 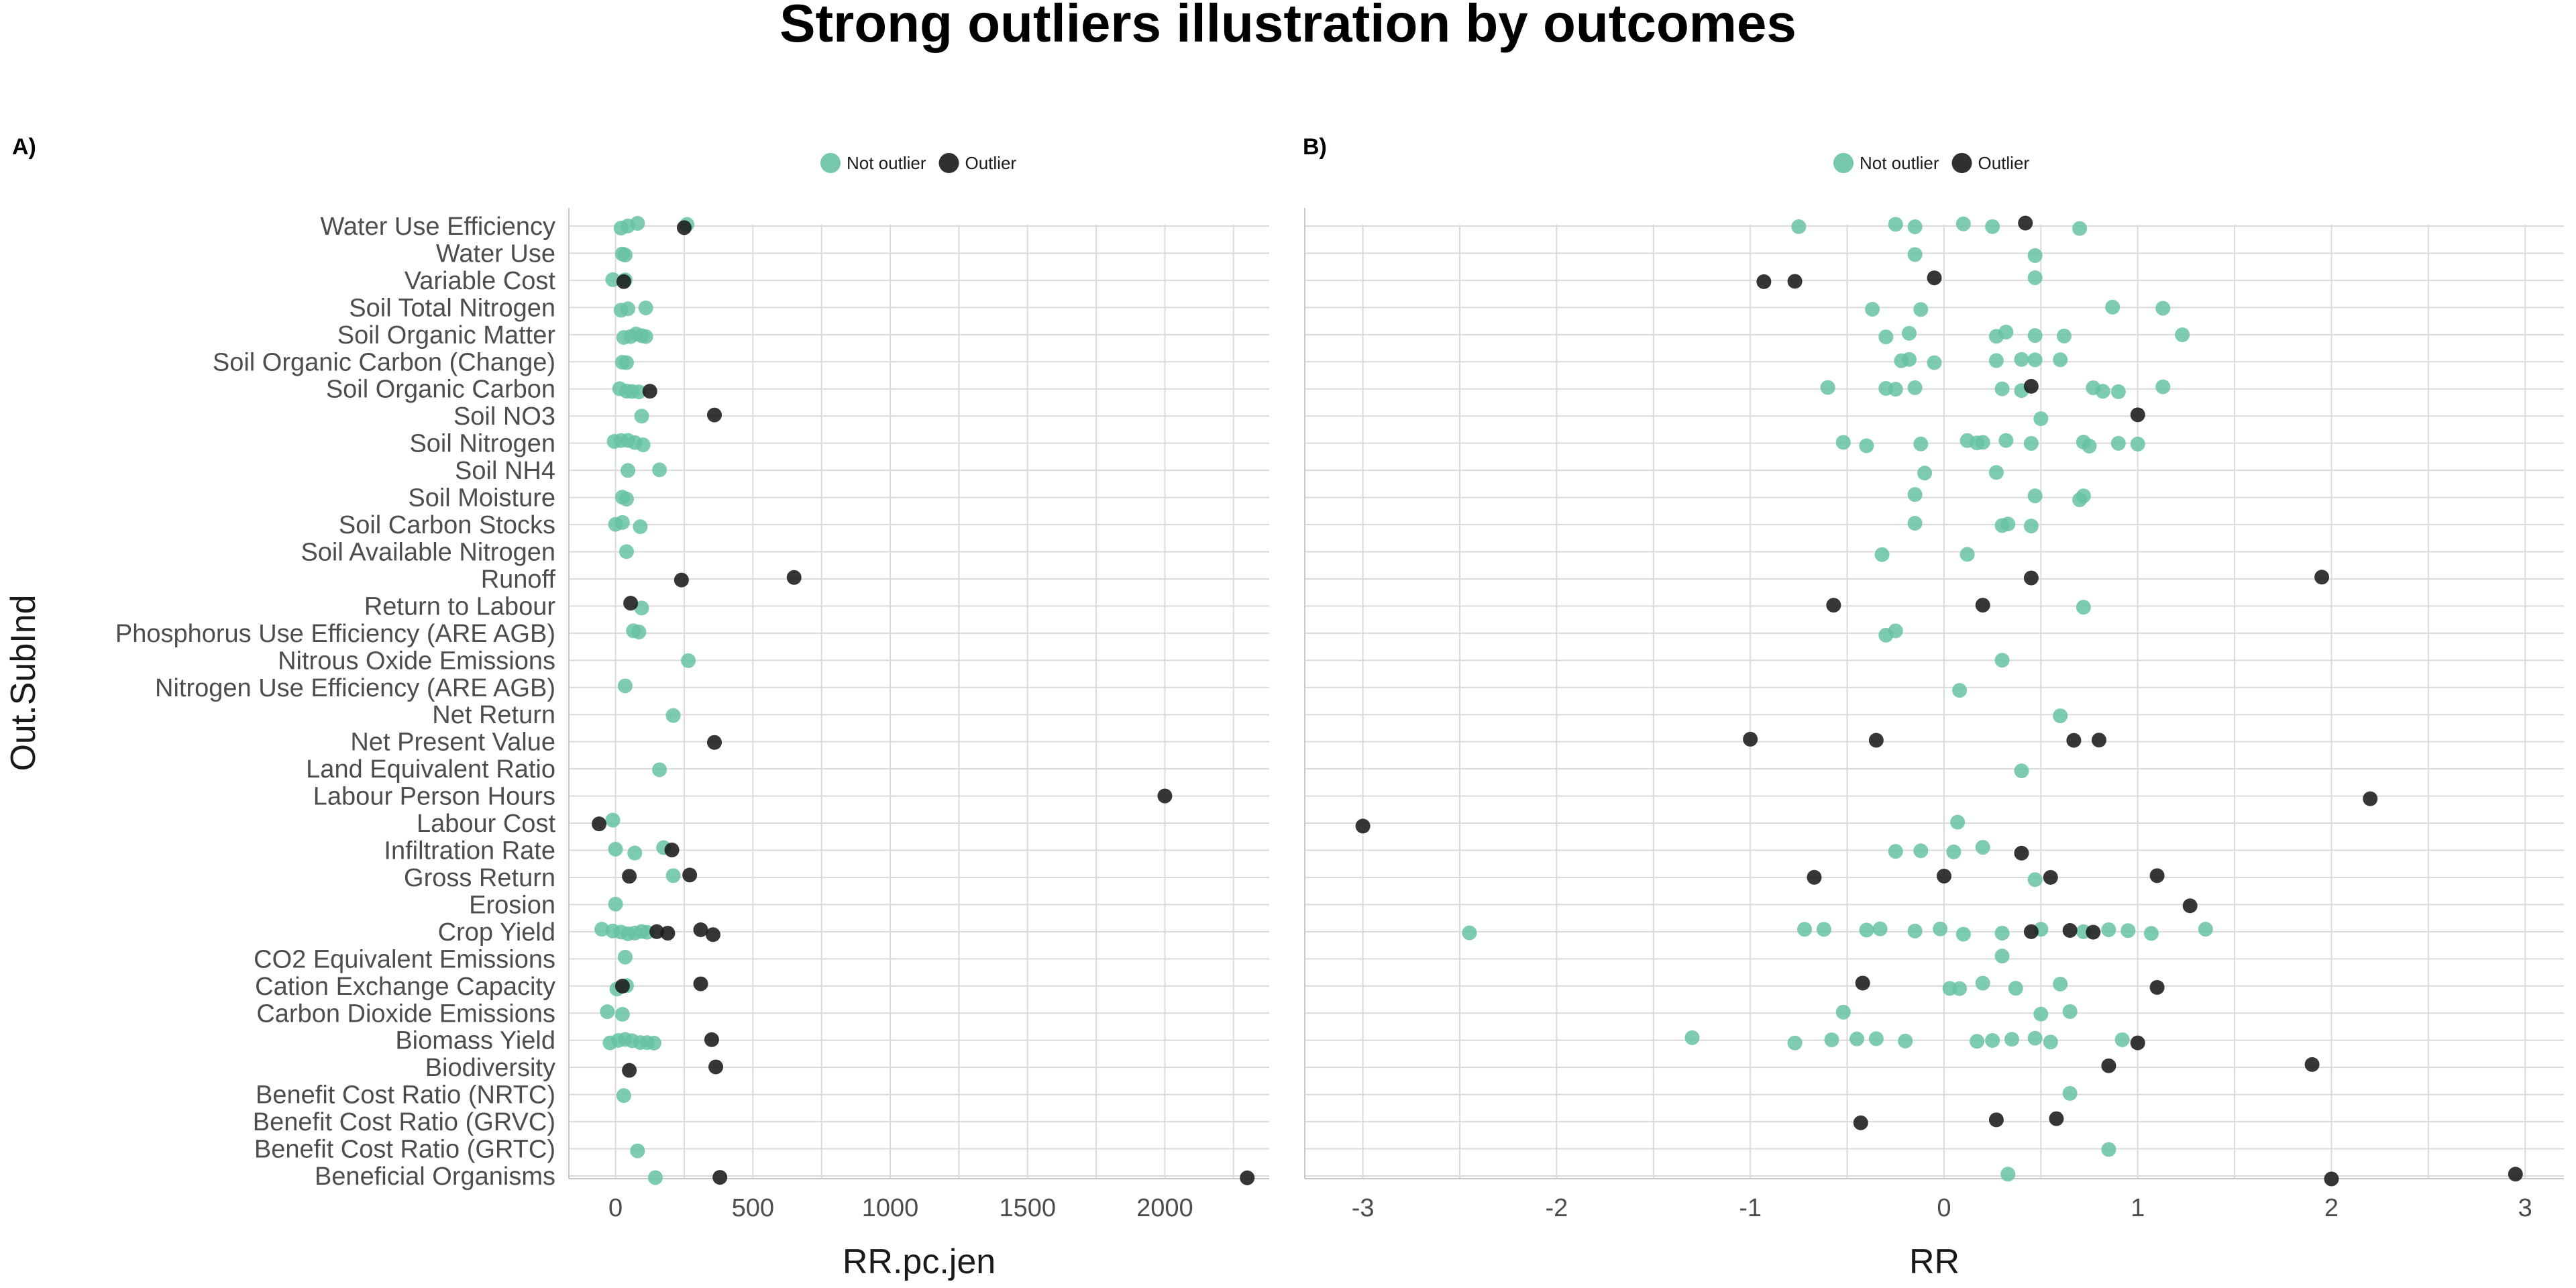 I want to click on category-label: Soil Organic Matter, so click(x=446, y=335).